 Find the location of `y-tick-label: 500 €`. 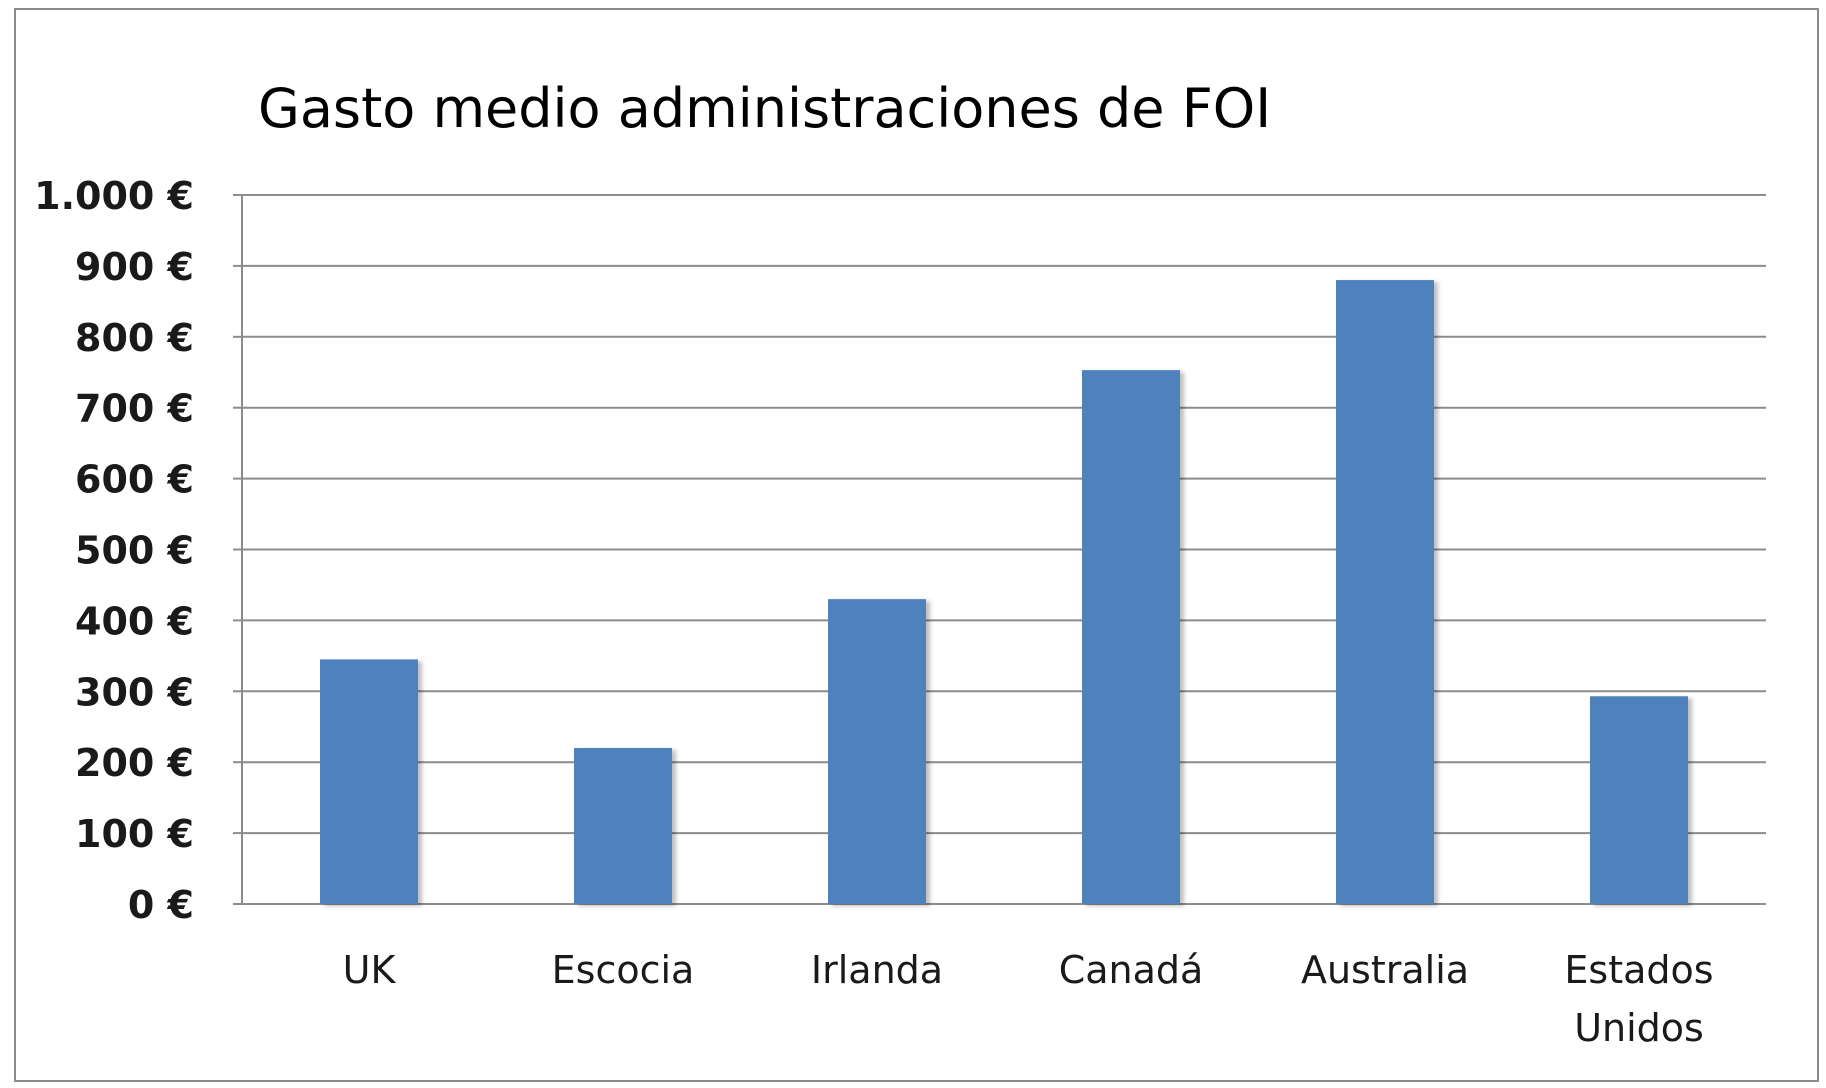

y-tick-label: 500 € is located at coordinates (134, 551).